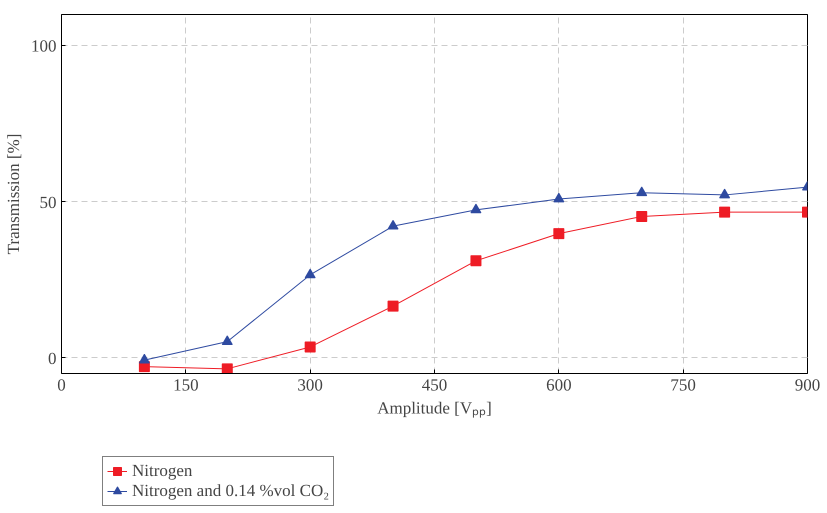  What do you see at coordinates (162, 471) in the screenshot?
I see `legend-label: Nitrogen` at bounding box center [162, 471].